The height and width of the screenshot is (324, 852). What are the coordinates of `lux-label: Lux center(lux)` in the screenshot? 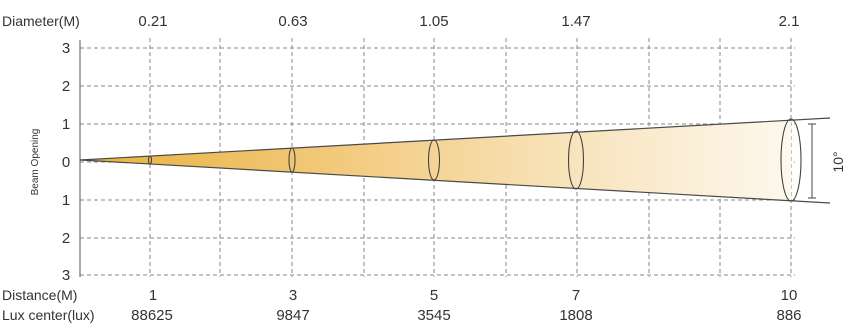 It's located at (48, 315).